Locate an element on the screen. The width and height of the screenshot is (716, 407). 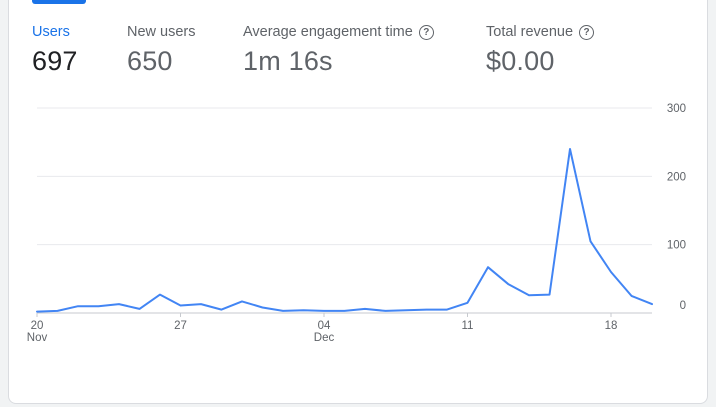
y-tick-label: 100 is located at coordinates (676, 246).